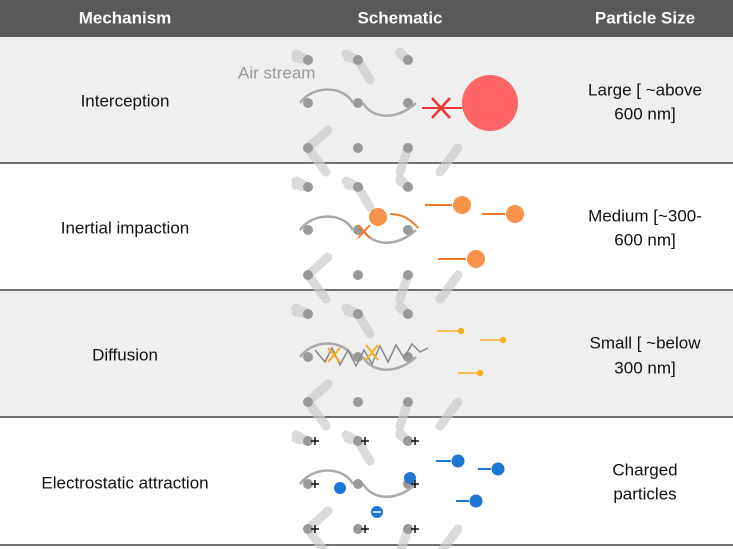 This screenshot has width=733, height=549. Describe the element at coordinates (440, 232) in the screenshot. I see `impaction-particles` at that location.